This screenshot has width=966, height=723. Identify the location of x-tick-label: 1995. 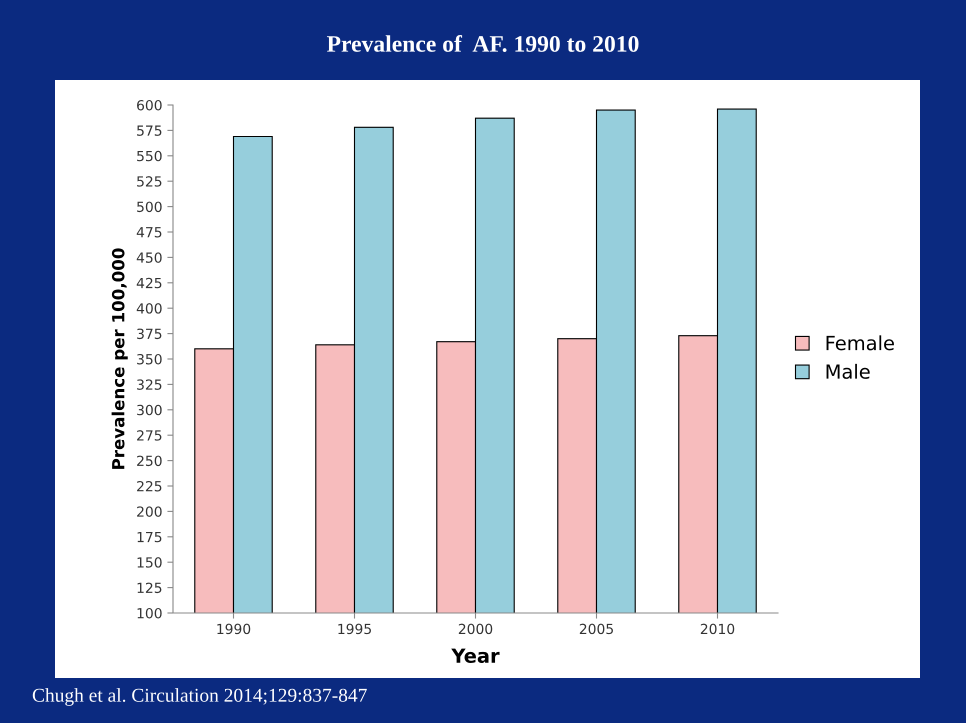
(354, 629).